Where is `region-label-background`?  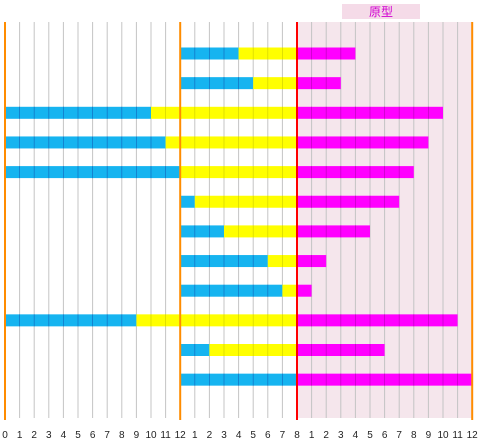 region-label-background is located at coordinates (381, 11).